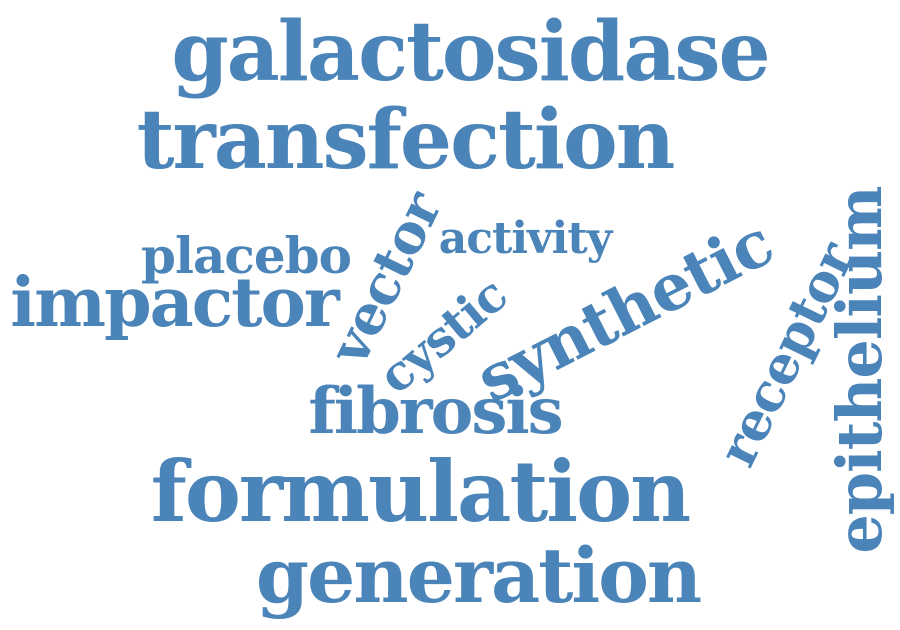 The image size is (900, 630). Describe the element at coordinates (246, 255) in the screenshot. I see `word-placebo: placebo` at that location.